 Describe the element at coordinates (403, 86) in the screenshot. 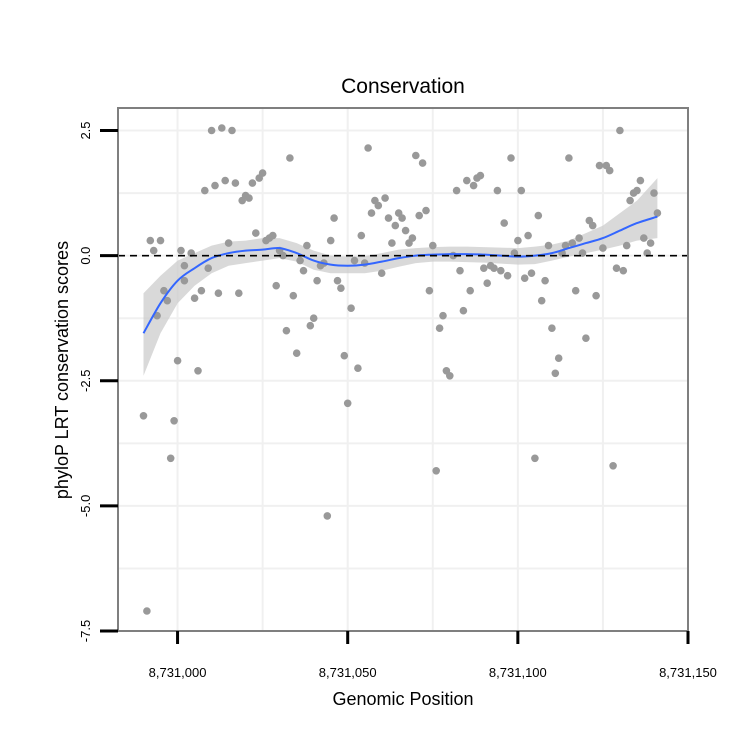

I see `chart-title: Conservation` at that location.